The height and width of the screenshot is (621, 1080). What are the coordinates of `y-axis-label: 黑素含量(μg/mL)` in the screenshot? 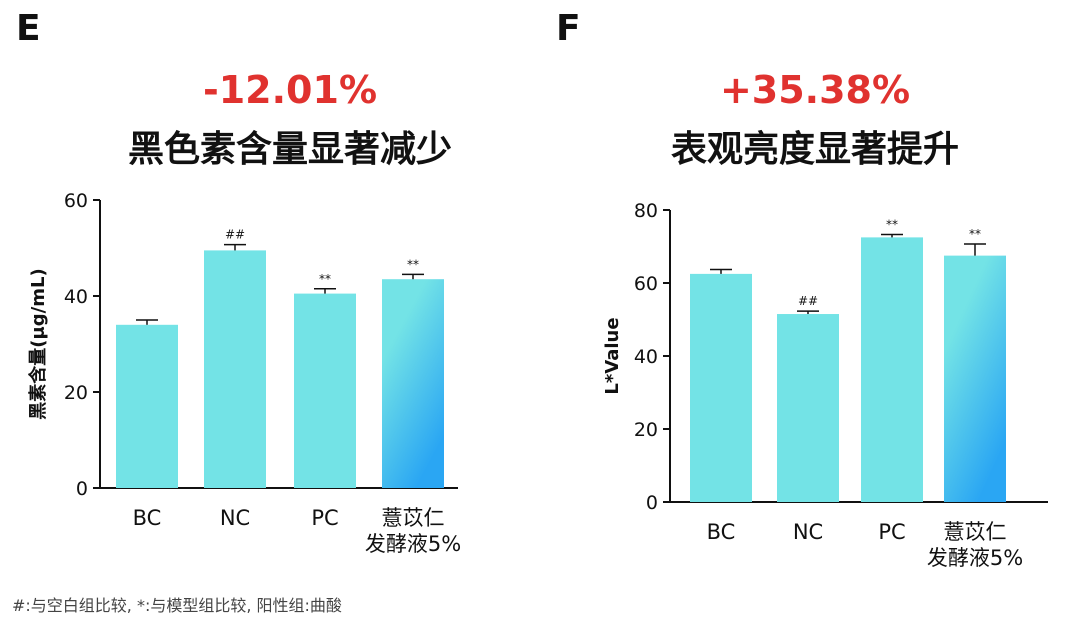 It's located at (38, 343).